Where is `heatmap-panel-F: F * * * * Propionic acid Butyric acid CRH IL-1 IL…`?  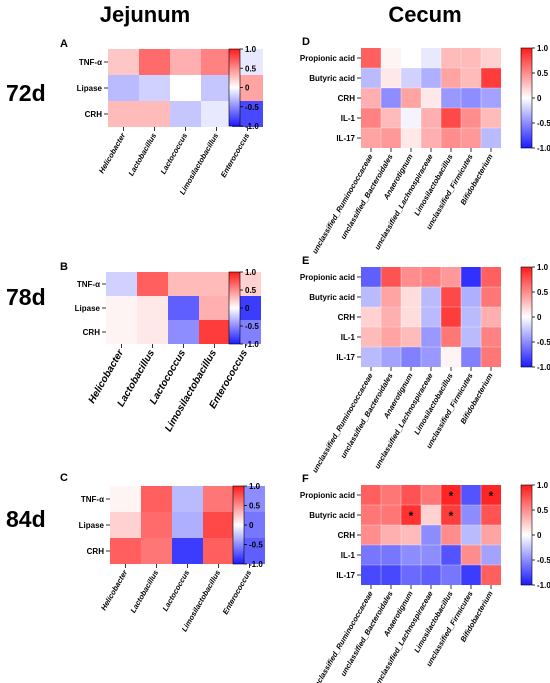
heatmap-panel-F: F * * * * Propionic acid Butyric acid CRH IL-1 IL… is located at coordinates (425, 578).